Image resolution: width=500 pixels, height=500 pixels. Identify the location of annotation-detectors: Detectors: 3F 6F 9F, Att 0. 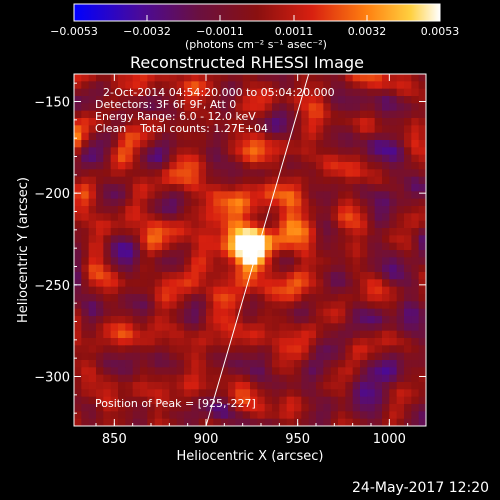
(166, 104).